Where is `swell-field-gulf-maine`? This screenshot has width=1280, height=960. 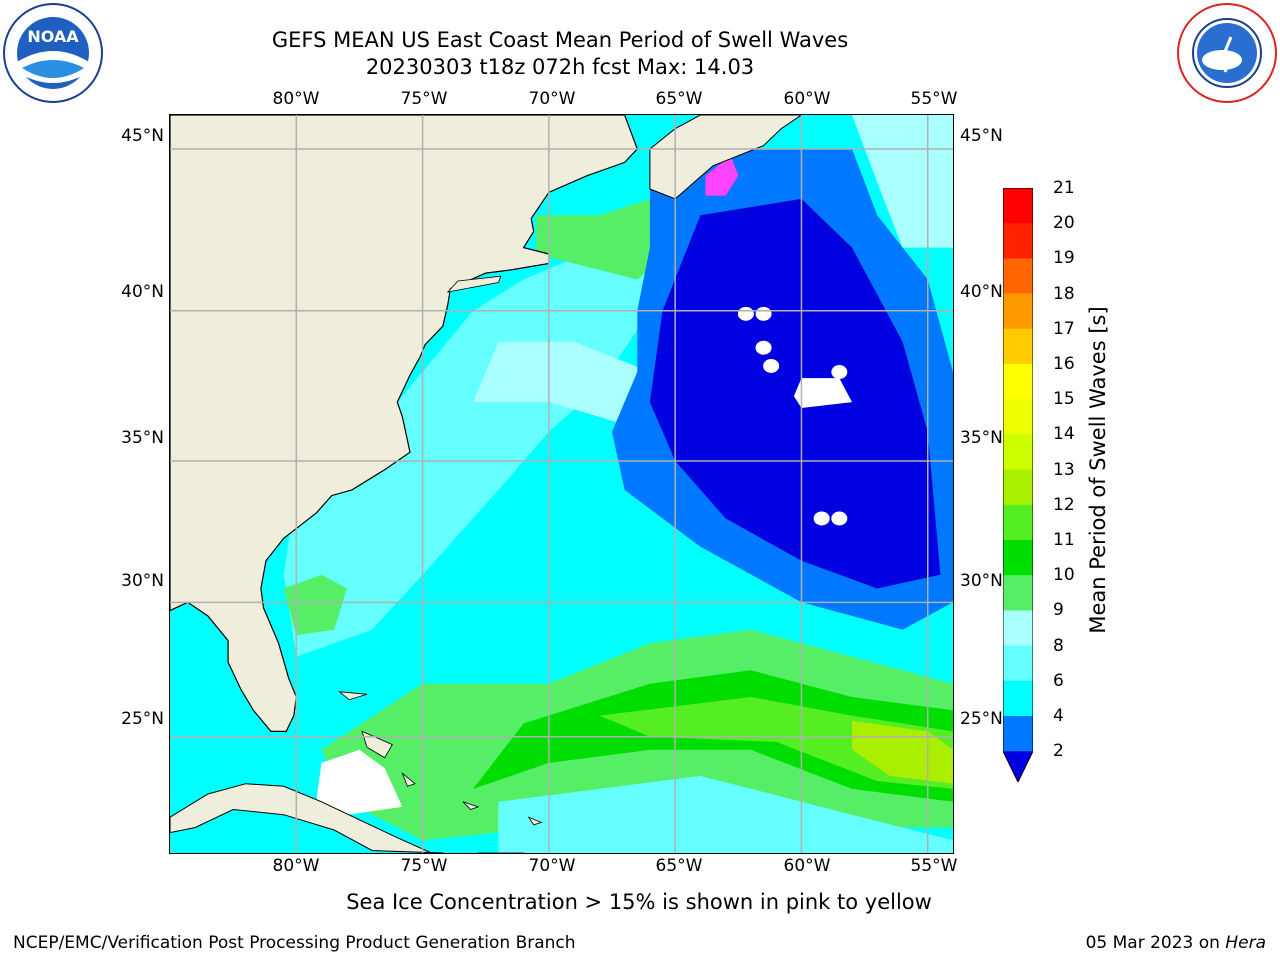 swell-field-gulf-maine is located at coordinates (606, 239).